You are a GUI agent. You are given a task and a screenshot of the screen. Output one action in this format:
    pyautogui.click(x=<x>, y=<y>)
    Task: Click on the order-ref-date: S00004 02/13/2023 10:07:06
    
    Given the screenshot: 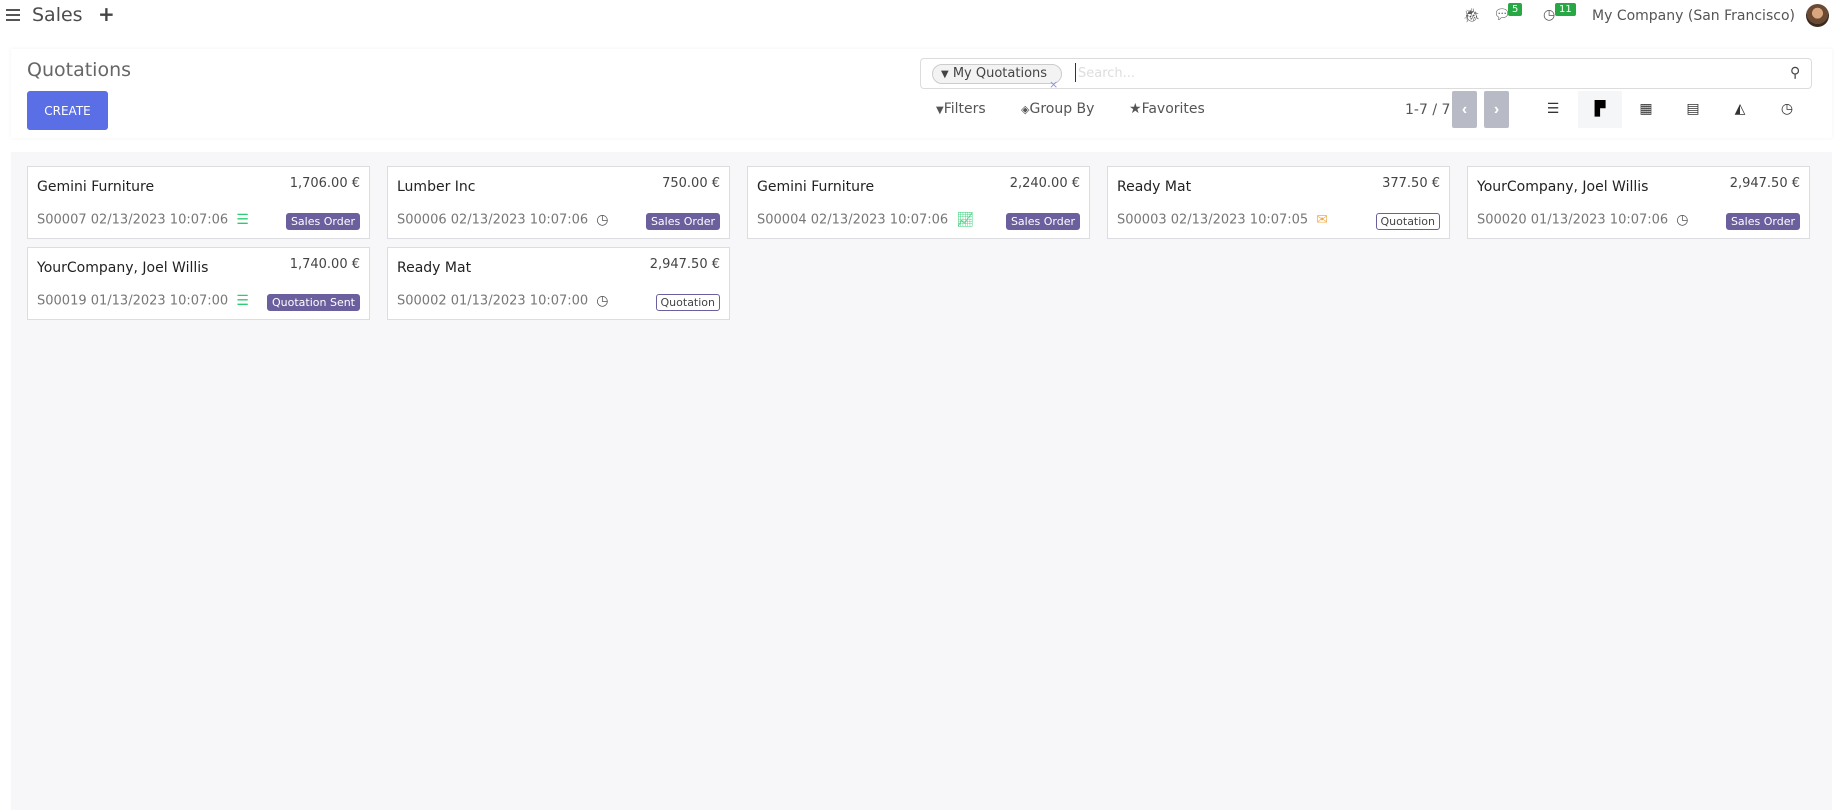 What is the action you would take?
    pyautogui.click(x=853, y=220)
    